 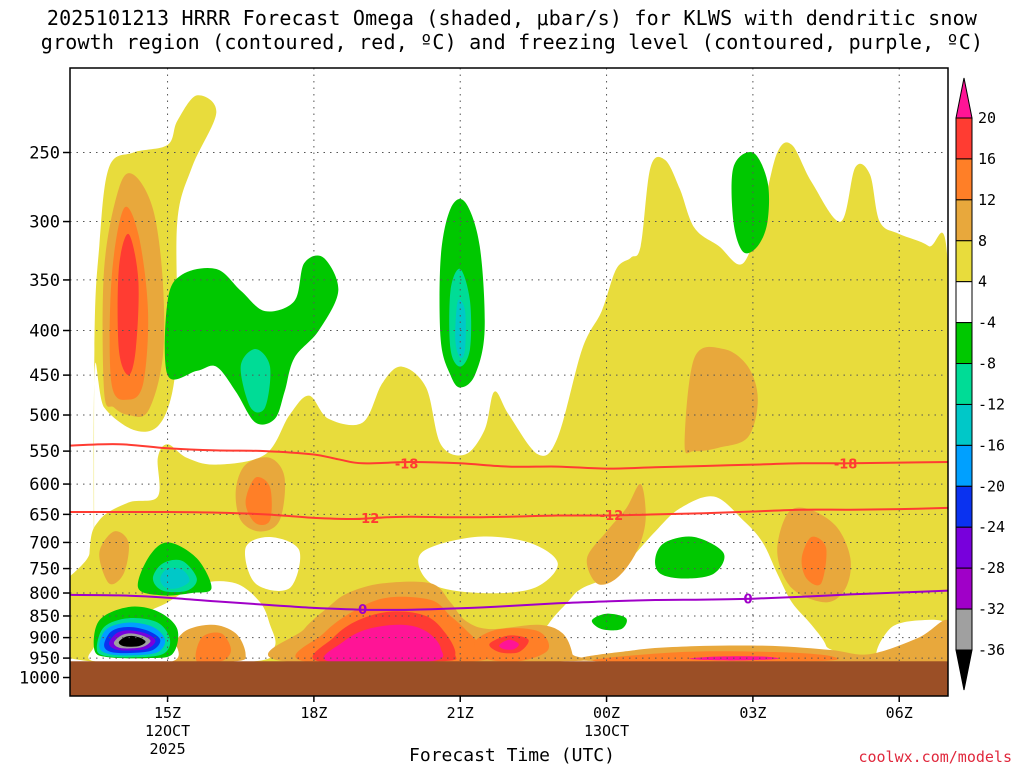 What do you see at coordinates (987, 159) in the screenshot?
I see `colorbar-label-1: 16` at bounding box center [987, 159].